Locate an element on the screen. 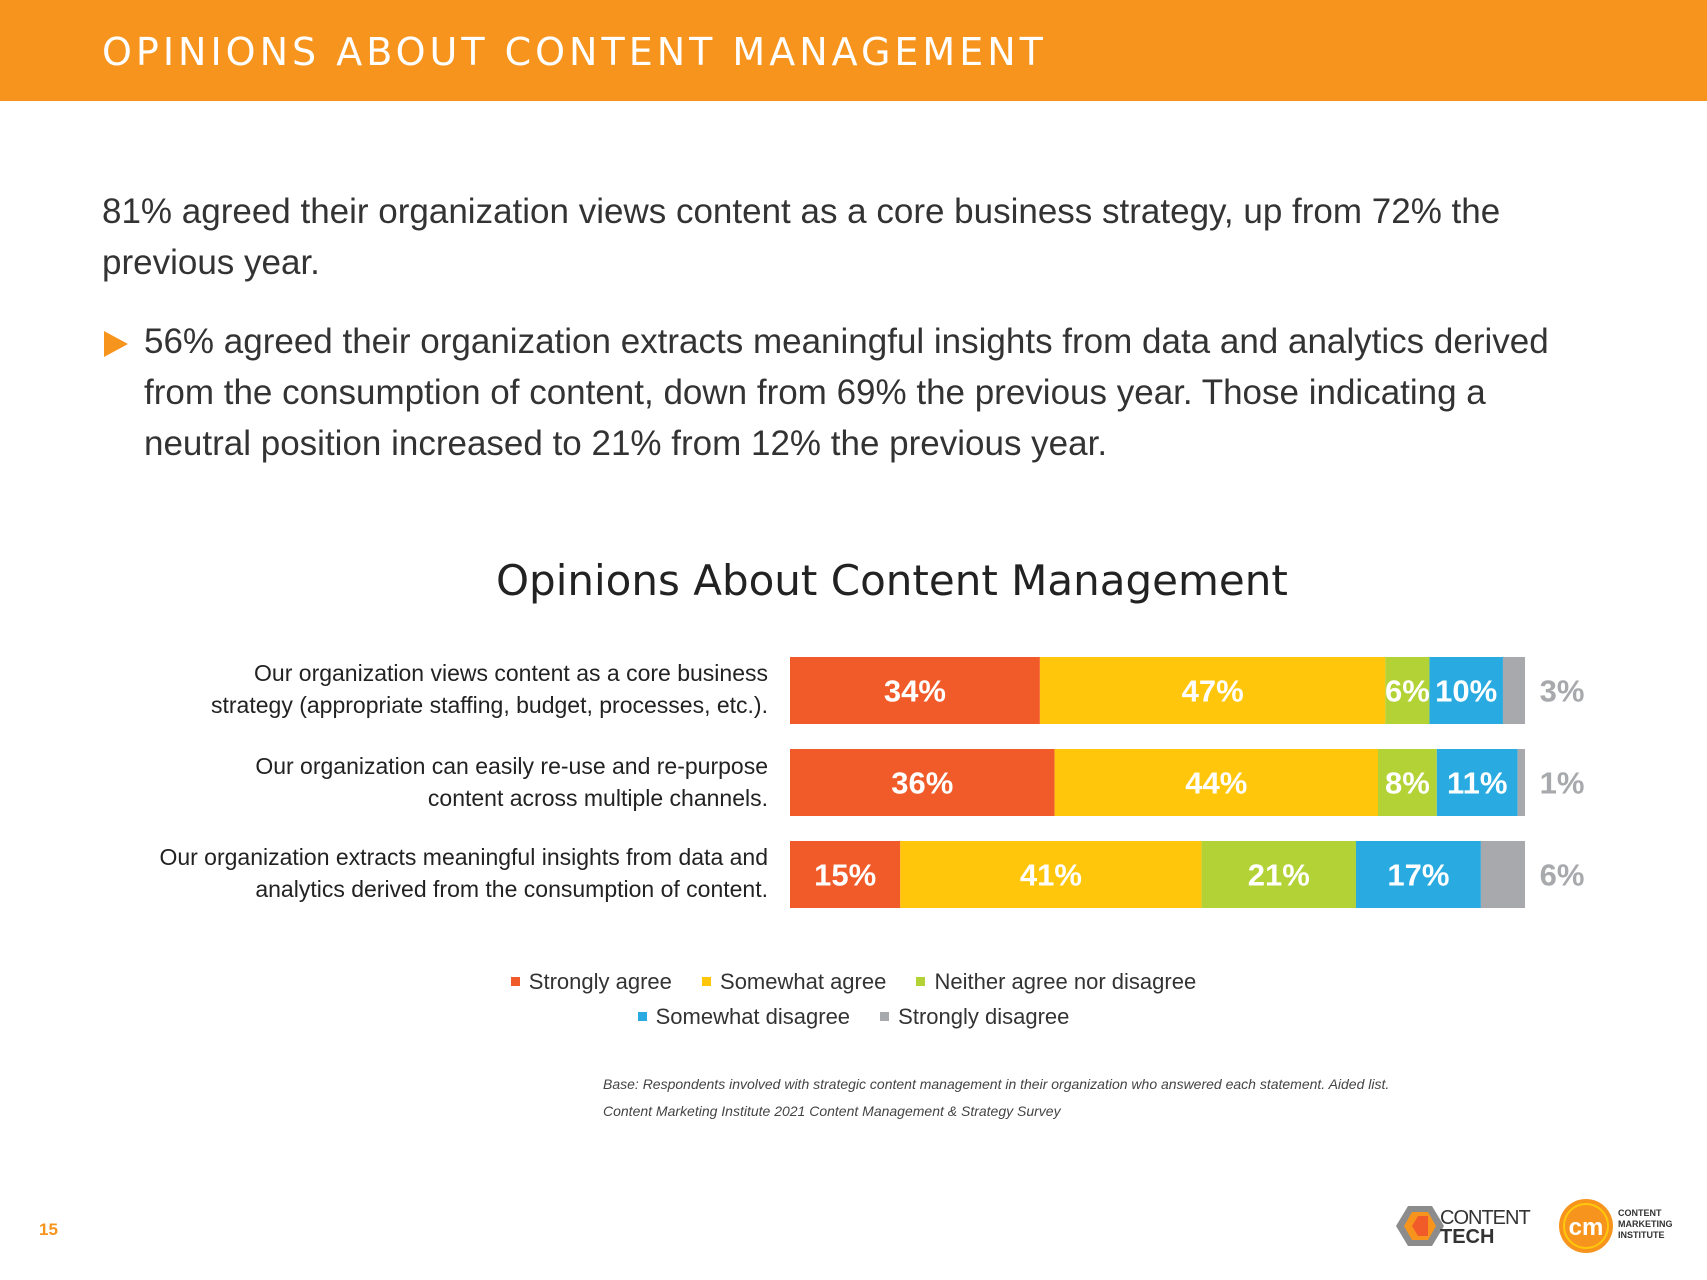 This screenshot has width=1707, height=1280. data-label-row-3-series-4: 17% is located at coordinates (1418, 875).